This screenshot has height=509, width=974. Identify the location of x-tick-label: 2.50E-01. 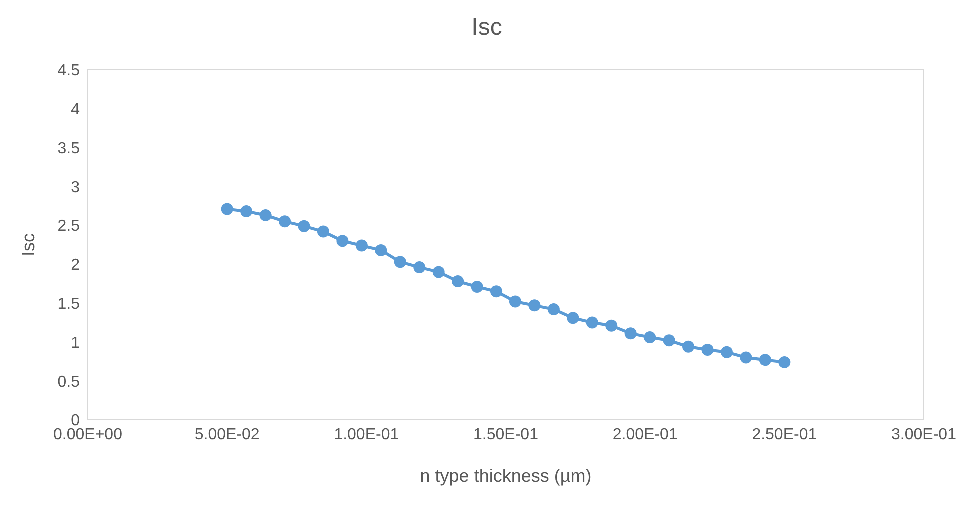
(785, 435).